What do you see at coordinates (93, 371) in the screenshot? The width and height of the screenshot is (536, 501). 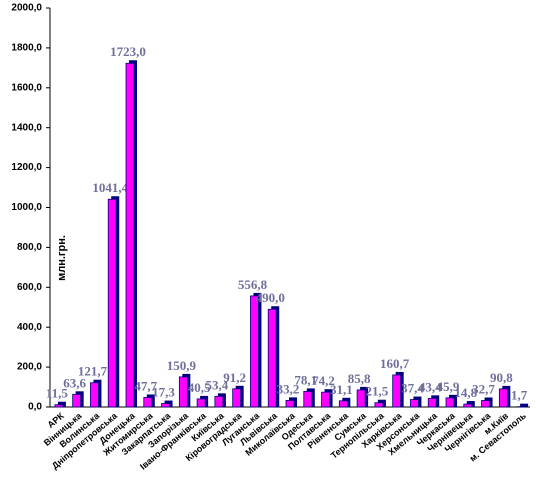 I see `value-label: 121,7` at bounding box center [93, 371].